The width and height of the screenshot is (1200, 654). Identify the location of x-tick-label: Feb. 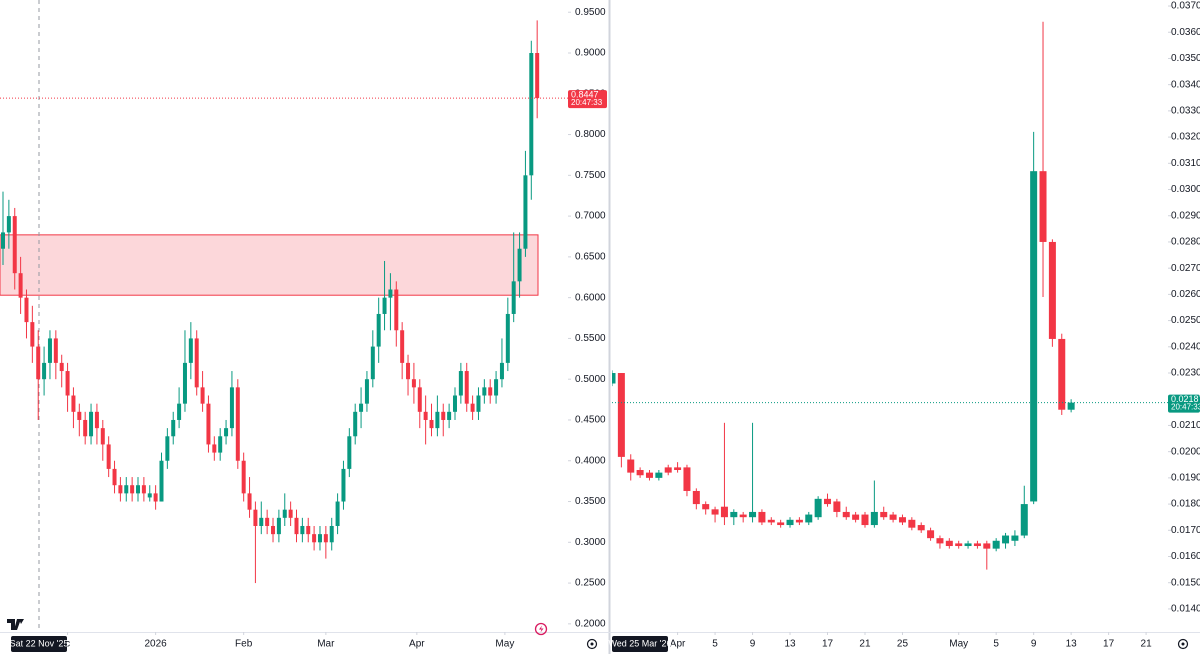
(244, 644).